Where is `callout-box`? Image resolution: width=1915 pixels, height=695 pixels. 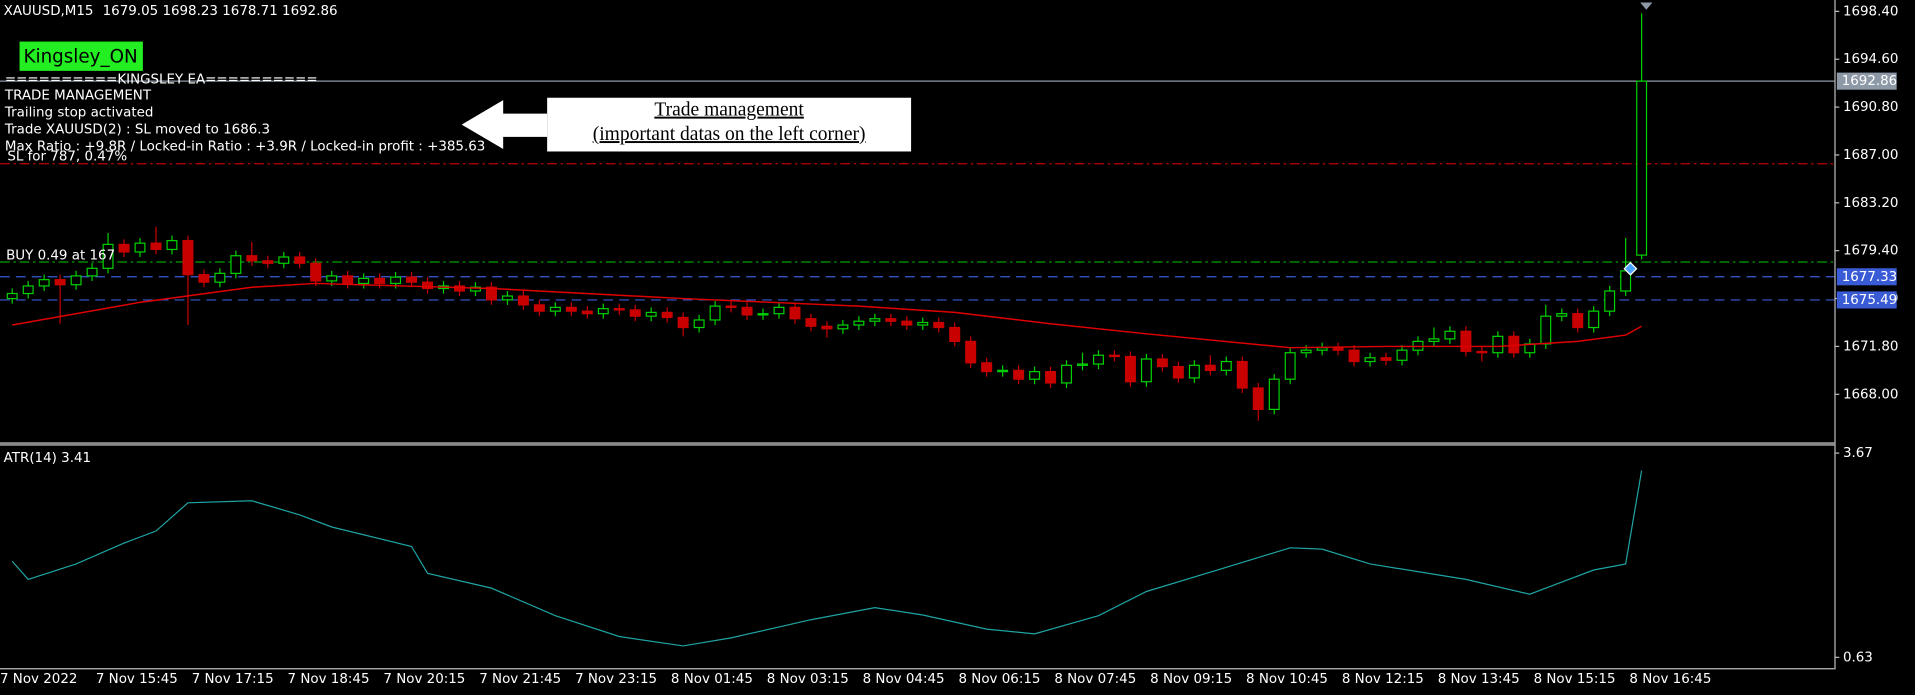
callout-box is located at coordinates (729, 124).